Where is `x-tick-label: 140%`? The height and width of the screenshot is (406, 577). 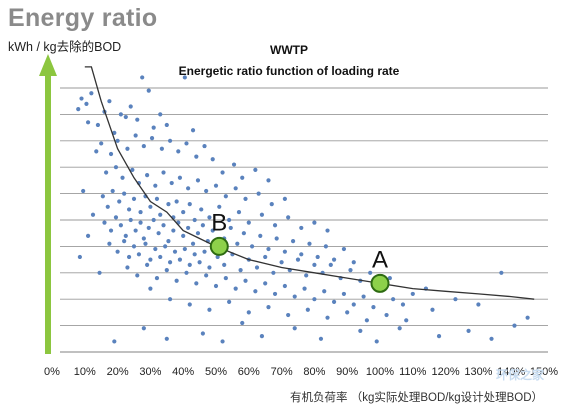 x-tick-label: 140% is located at coordinates (511, 372).